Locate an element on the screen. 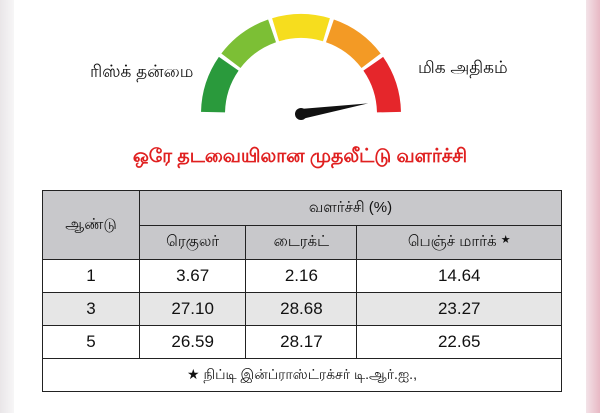 The width and height of the screenshot is (600, 413). regular-cell: 3.67 is located at coordinates (192, 276).